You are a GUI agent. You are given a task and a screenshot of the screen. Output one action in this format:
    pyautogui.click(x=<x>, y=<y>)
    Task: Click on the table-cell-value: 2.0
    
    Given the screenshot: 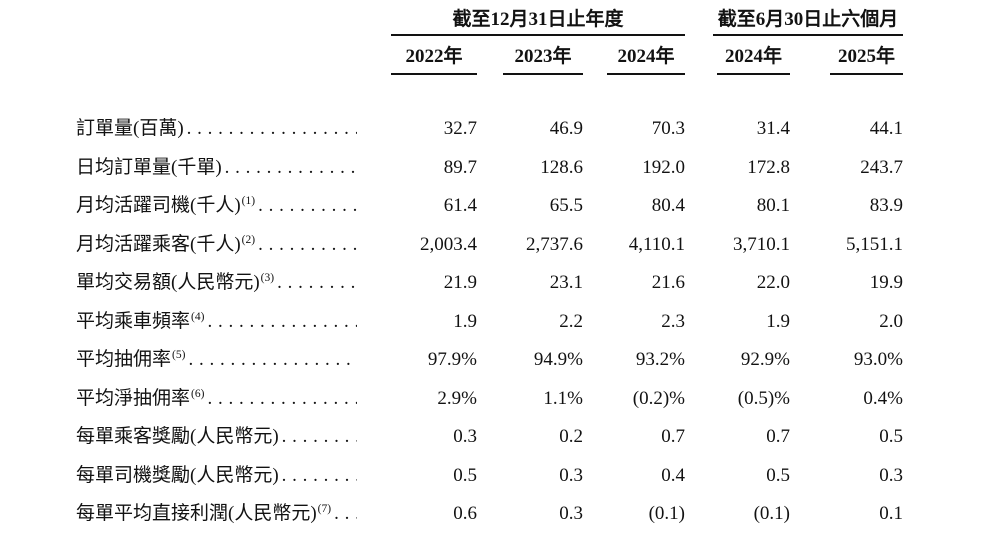 What is the action you would take?
    pyautogui.click(x=891, y=321)
    